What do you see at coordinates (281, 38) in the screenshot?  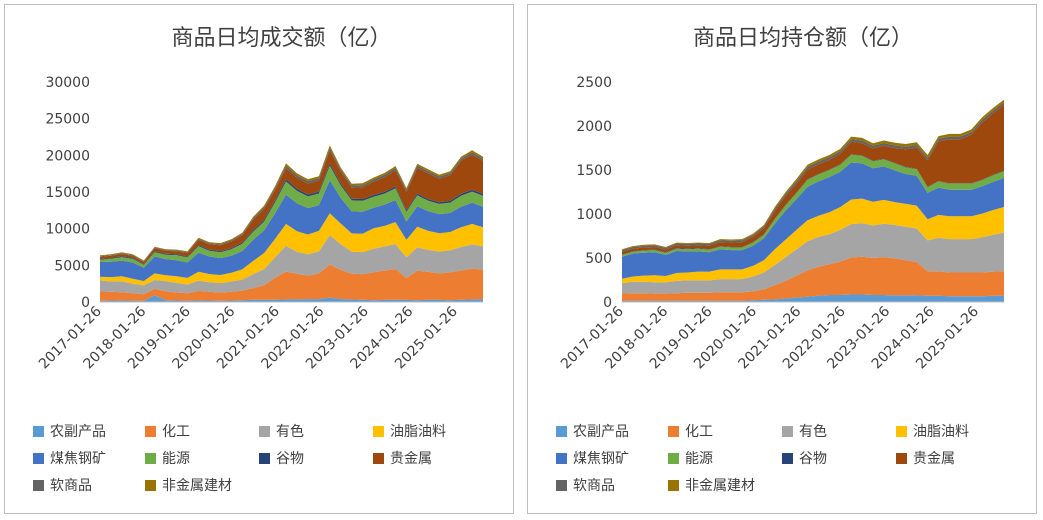 I see `chart-title: 商品日均成交额（亿）` at bounding box center [281, 38].